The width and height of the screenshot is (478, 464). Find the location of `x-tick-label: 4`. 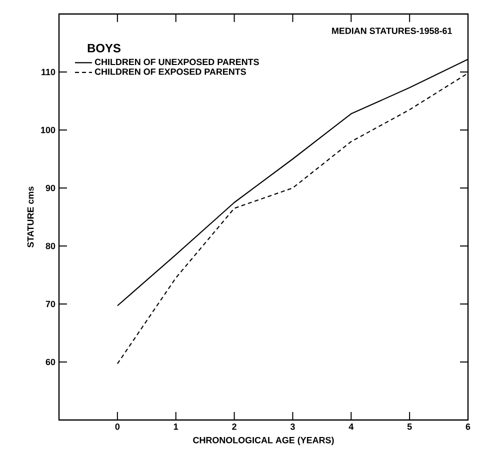

x-tick-label: 4 is located at coordinates (351, 427).